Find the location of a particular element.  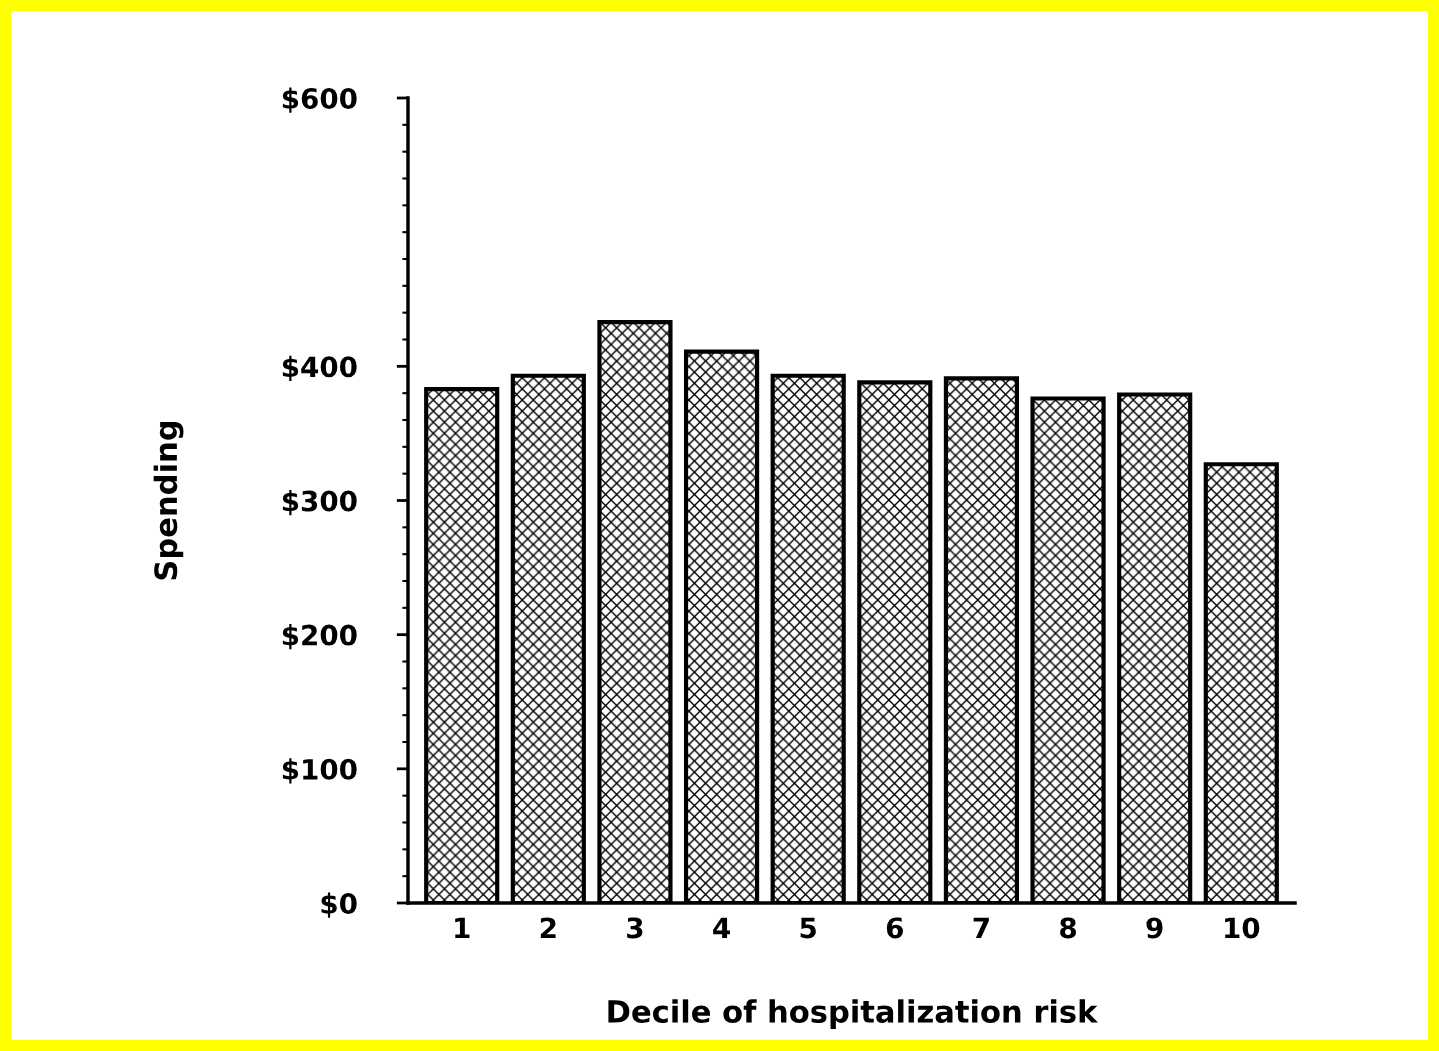

x-tick-label: 9 is located at coordinates (1154, 928).